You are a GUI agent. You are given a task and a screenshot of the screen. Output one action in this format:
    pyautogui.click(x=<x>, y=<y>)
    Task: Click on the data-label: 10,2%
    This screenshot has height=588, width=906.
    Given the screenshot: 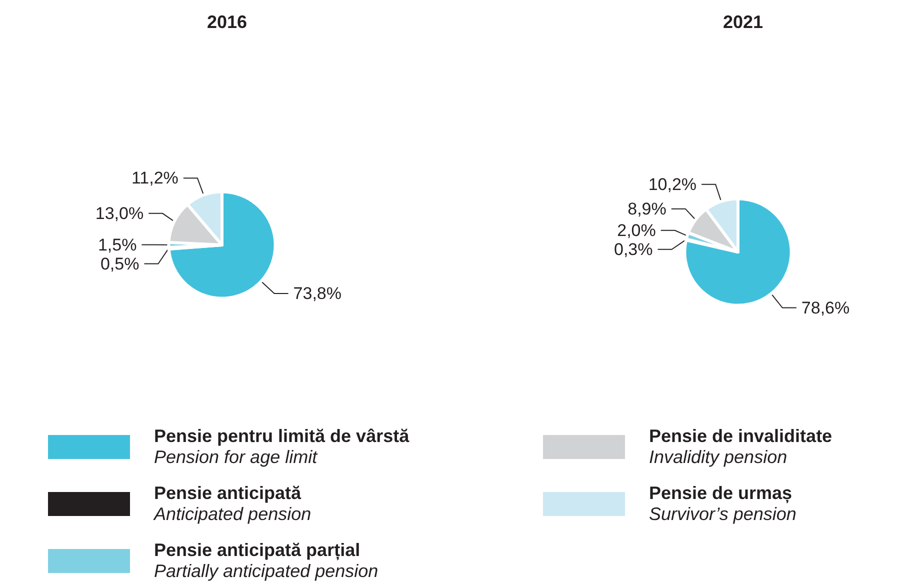 What is the action you would take?
    pyautogui.click(x=672, y=184)
    